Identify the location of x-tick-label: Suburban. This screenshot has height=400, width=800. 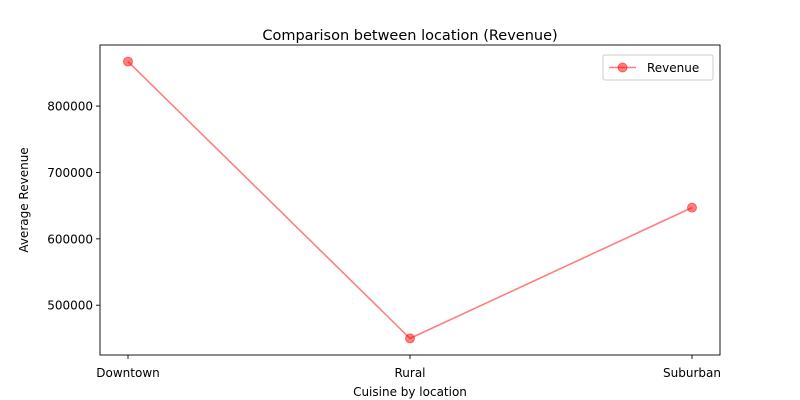
(692, 373).